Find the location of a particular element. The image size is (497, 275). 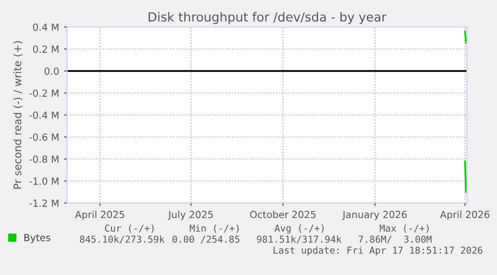

y-tick-label: 0.4 M is located at coordinates (45, 27).